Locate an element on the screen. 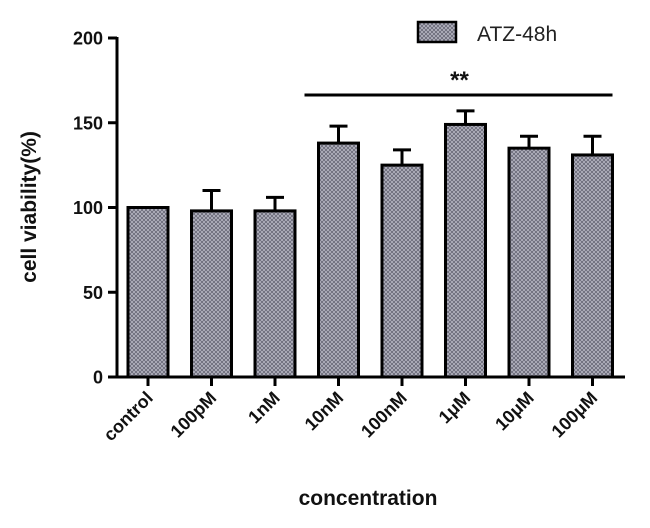 This screenshot has height=528, width=650. bar-control is located at coordinates (148, 292).